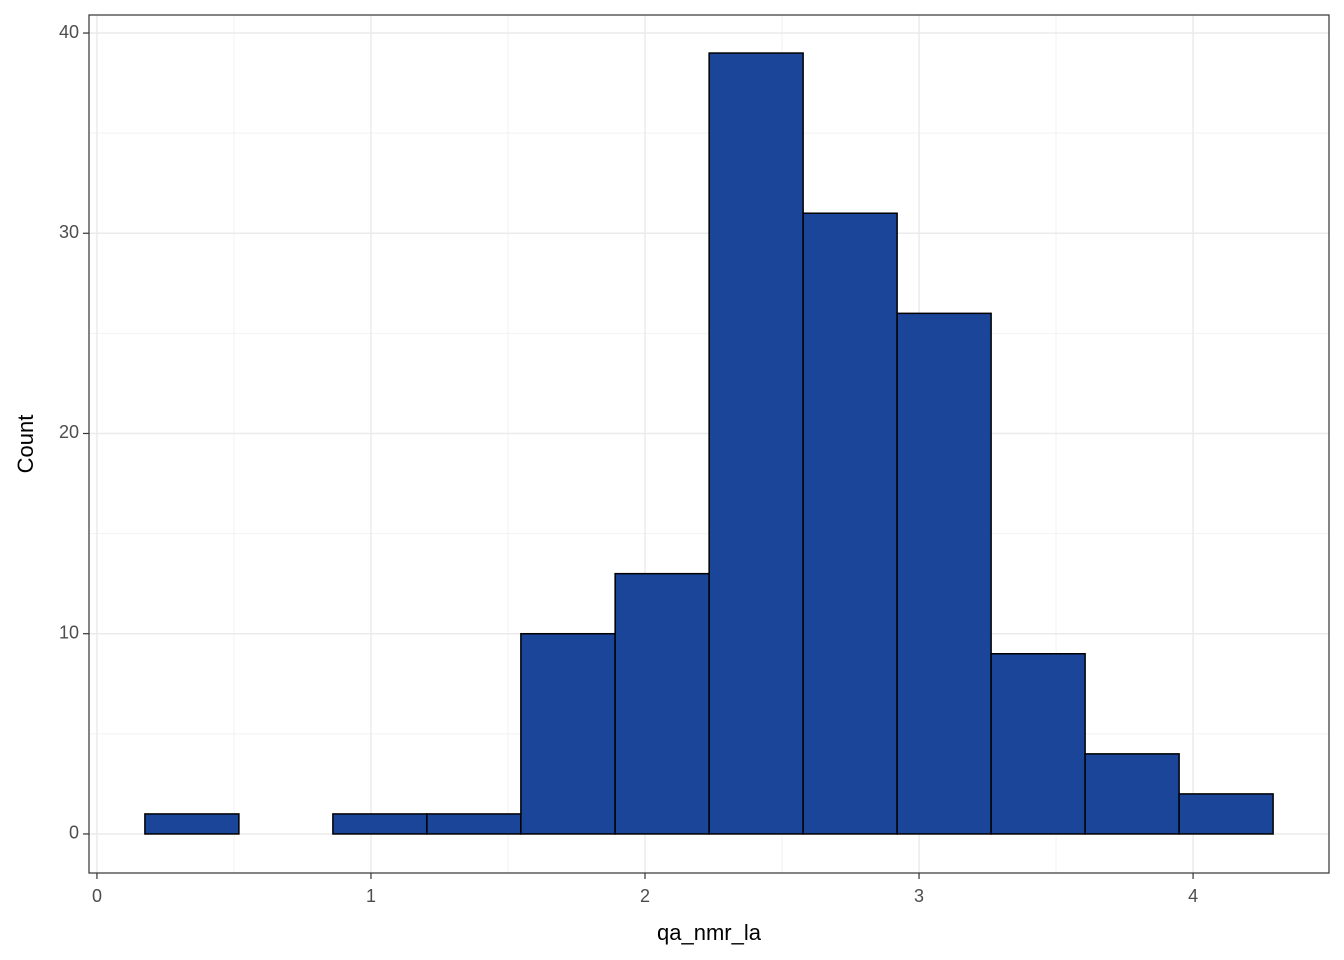  What do you see at coordinates (371, 896) in the screenshot?
I see `x-tick-label: 1` at bounding box center [371, 896].